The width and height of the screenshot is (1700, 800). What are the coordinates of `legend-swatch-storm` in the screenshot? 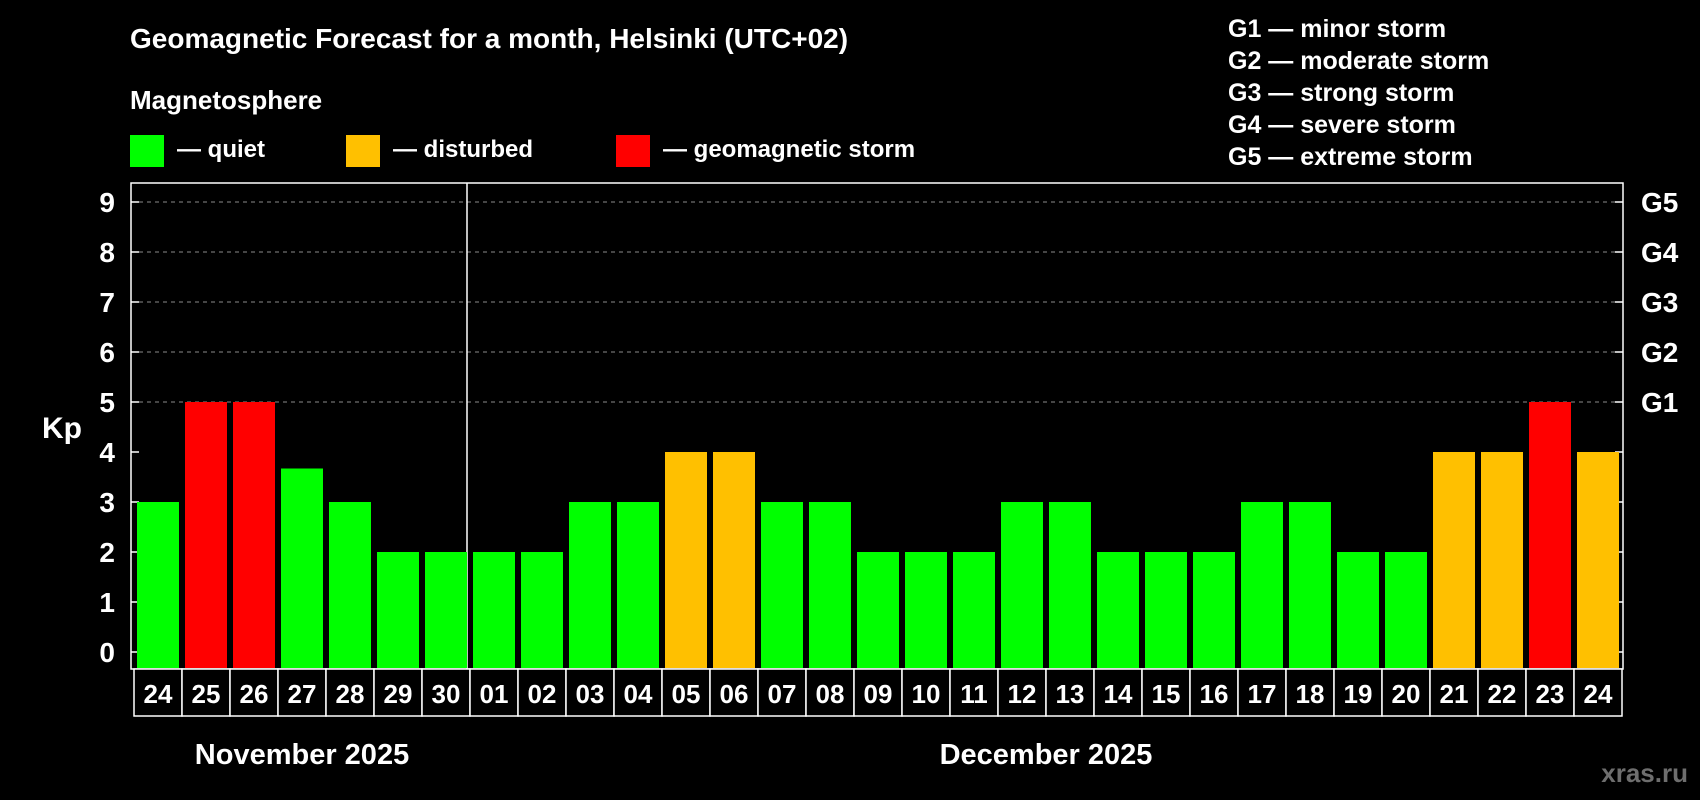 It's located at (633, 151).